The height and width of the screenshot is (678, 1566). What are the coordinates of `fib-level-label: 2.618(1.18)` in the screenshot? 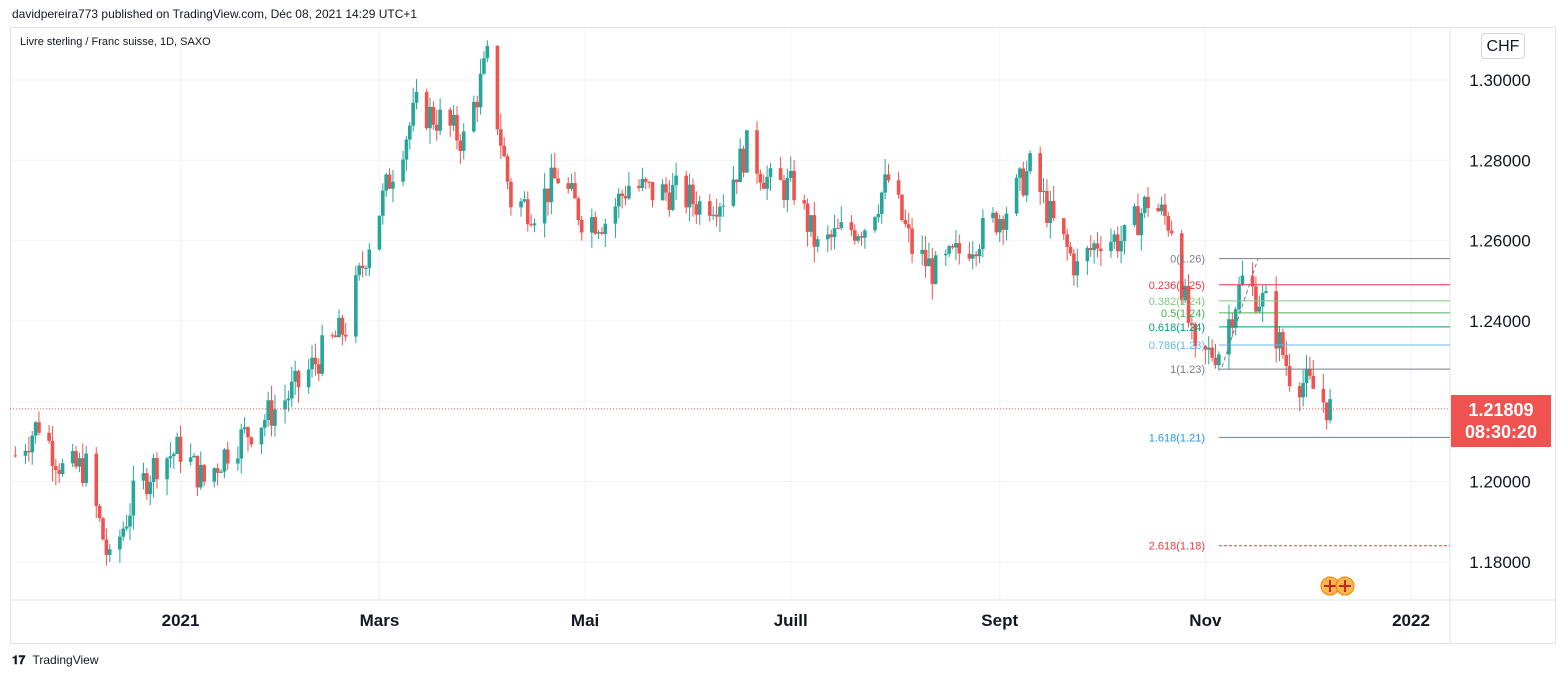 It's located at (1177, 547).